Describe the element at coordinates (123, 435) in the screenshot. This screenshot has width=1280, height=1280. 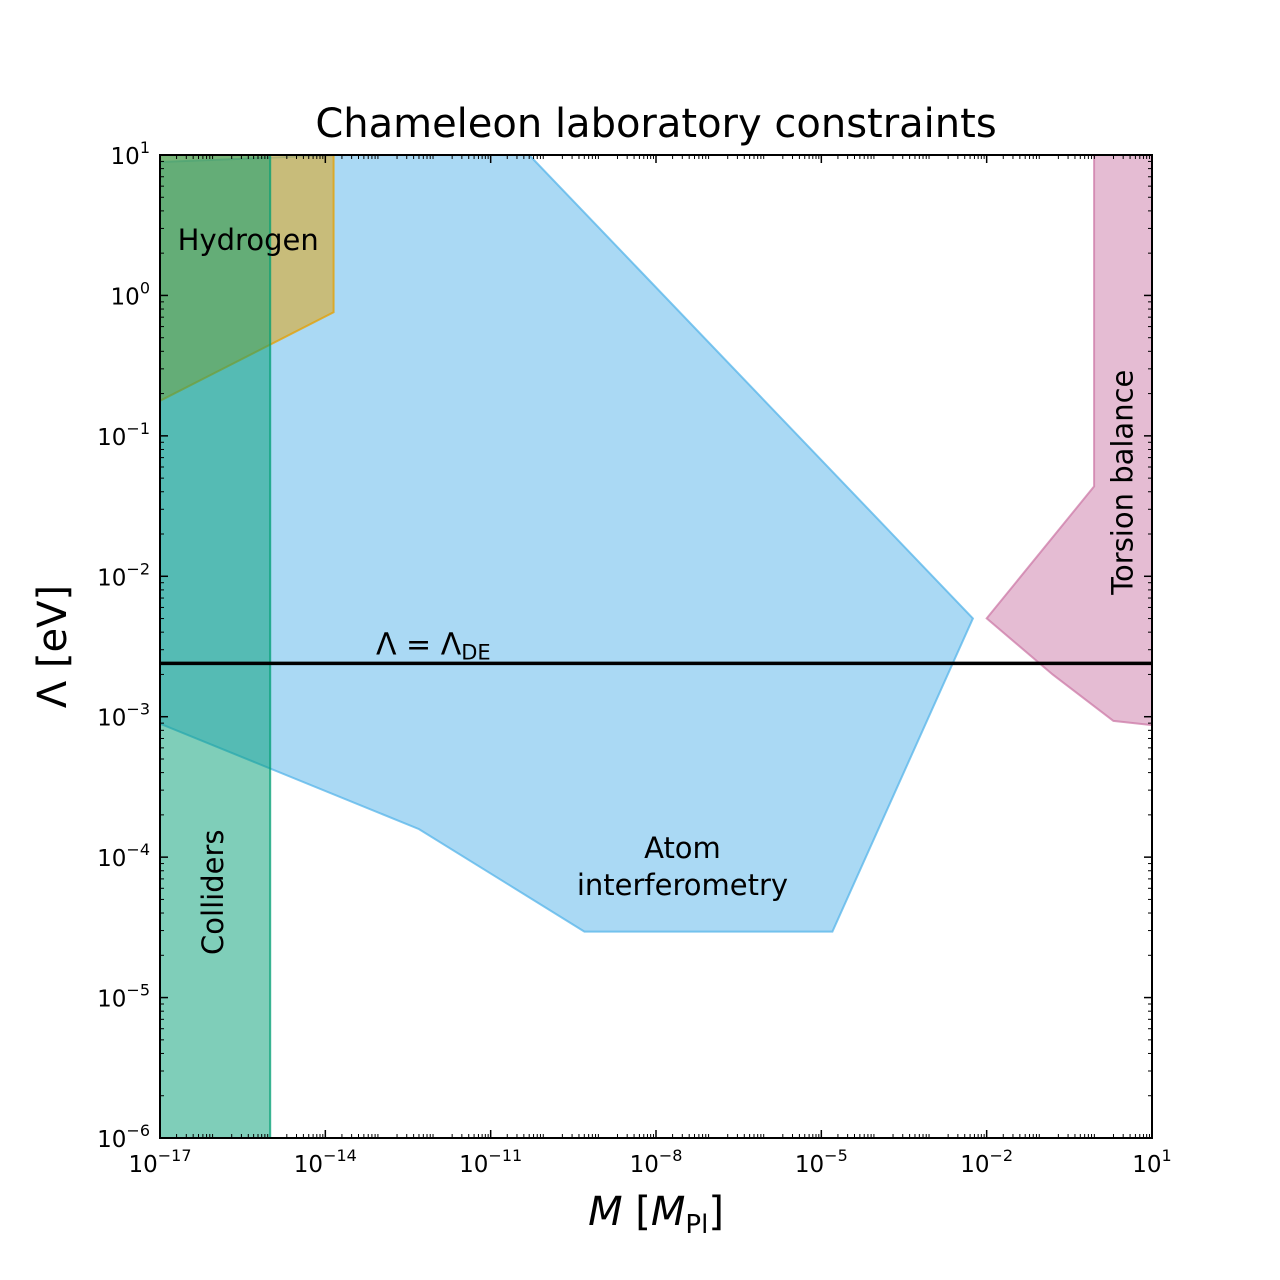
I see `y-tick-label: 10⁻¹` at that location.